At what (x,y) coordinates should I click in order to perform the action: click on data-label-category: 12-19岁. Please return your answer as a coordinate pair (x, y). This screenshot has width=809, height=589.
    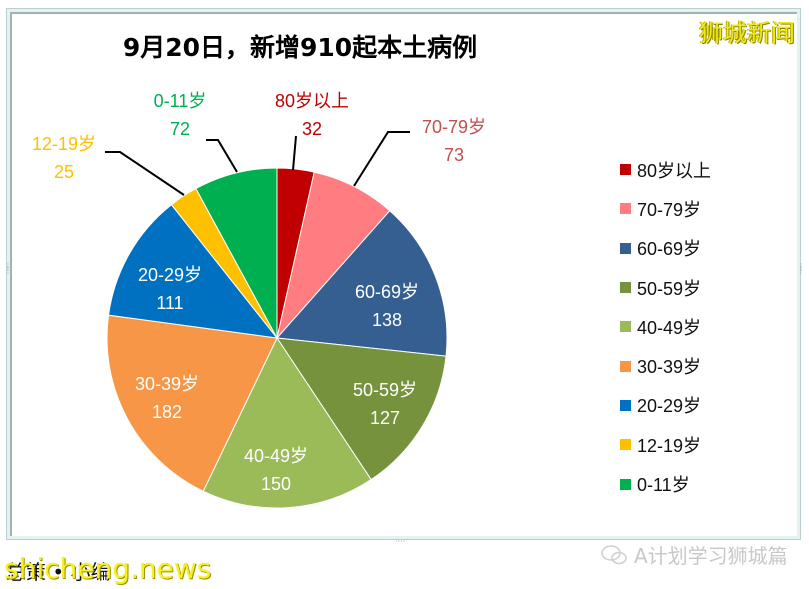
    Looking at the image, I should click on (64, 144).